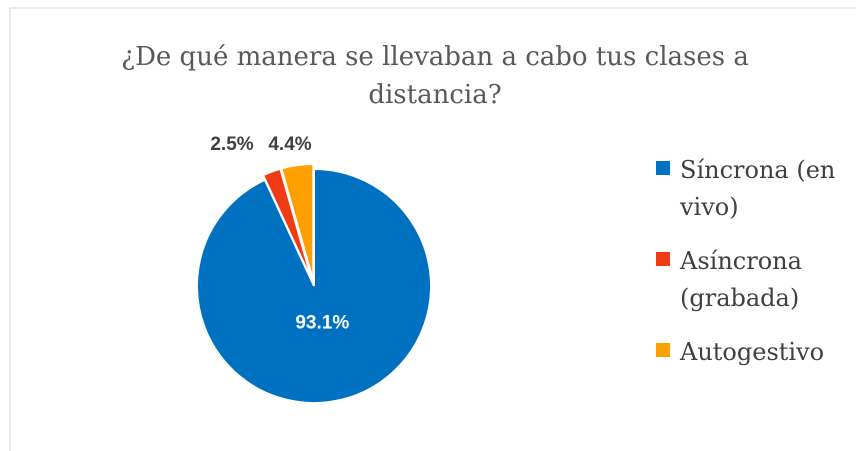  What do you see at coordinates (758, 188) in the screenshot?
I see `legend-label: Síncrona (en vivo)` at bounding box center [758, 188].